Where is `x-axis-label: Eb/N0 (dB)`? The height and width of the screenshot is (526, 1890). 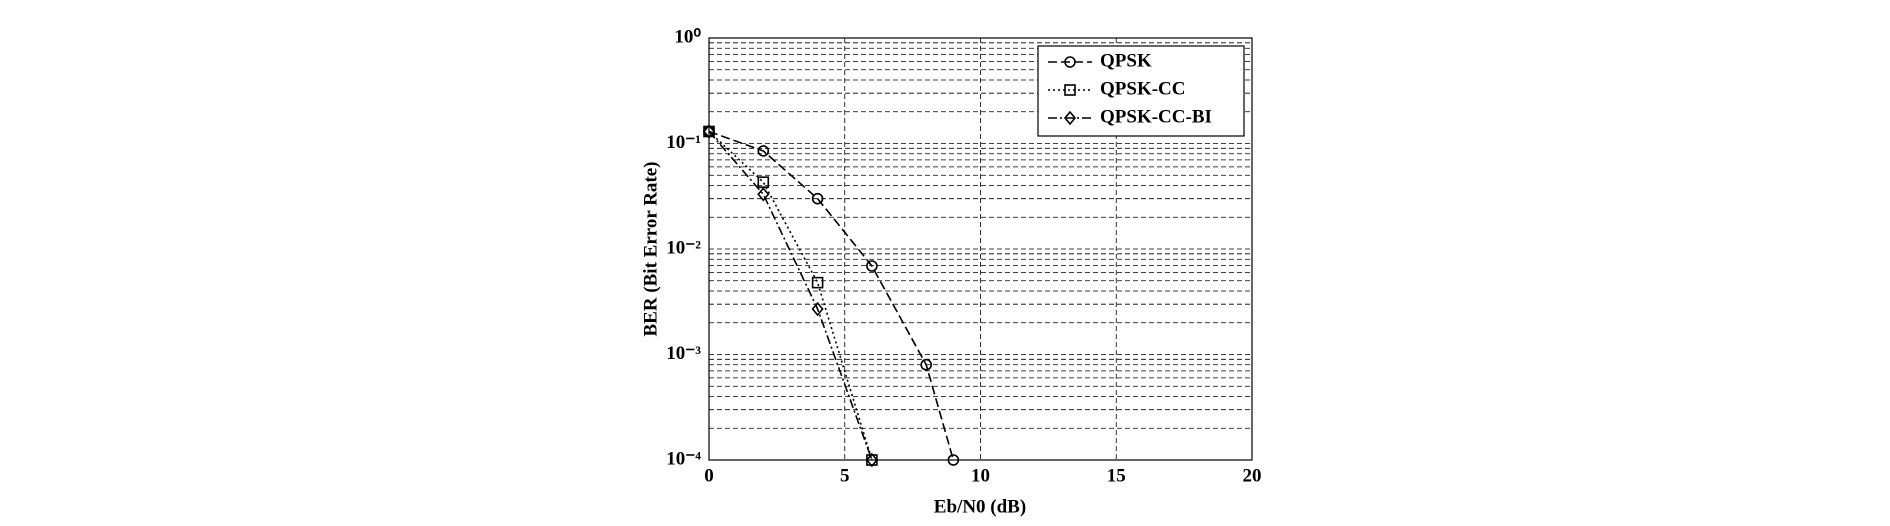
x-axis-label: Eb/N0 (dB) is located at coordinates (980, 506).